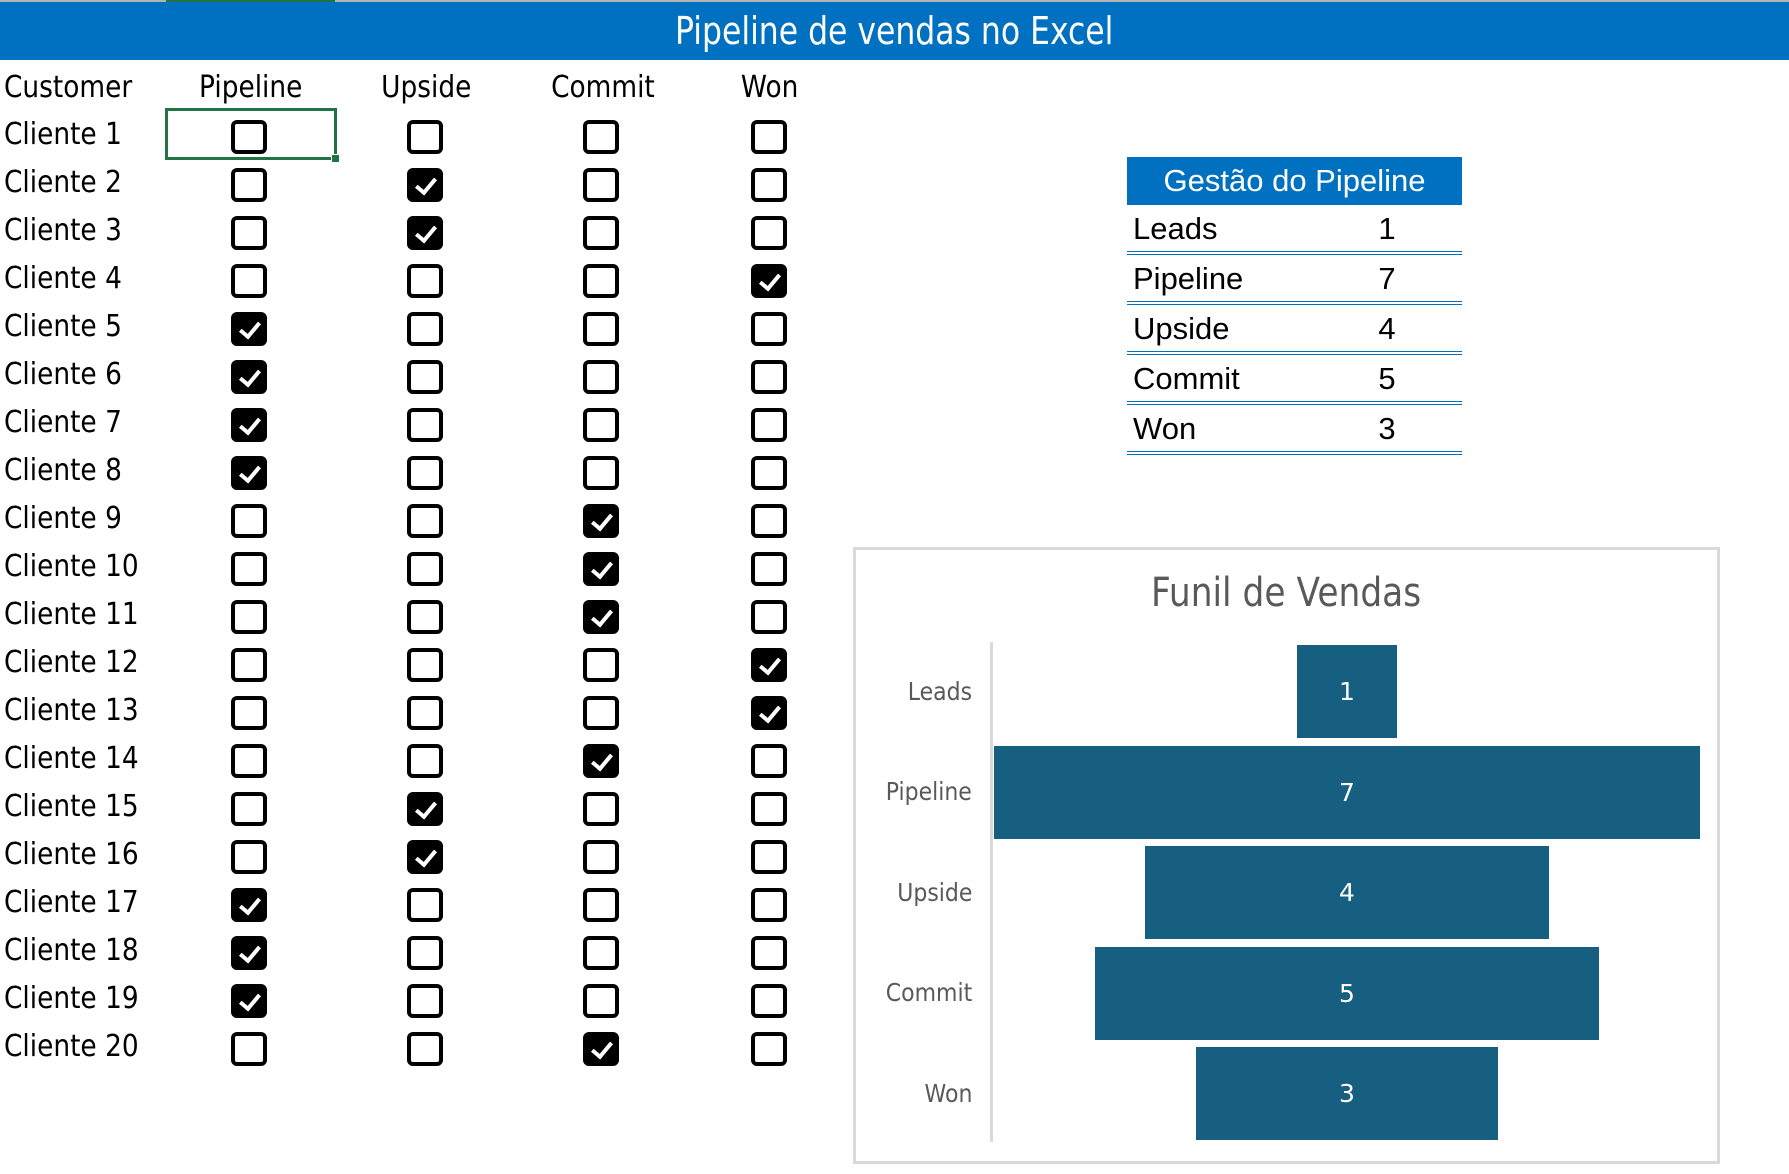  I want to click on customer-name: Cliente 4, so click(63, 278).